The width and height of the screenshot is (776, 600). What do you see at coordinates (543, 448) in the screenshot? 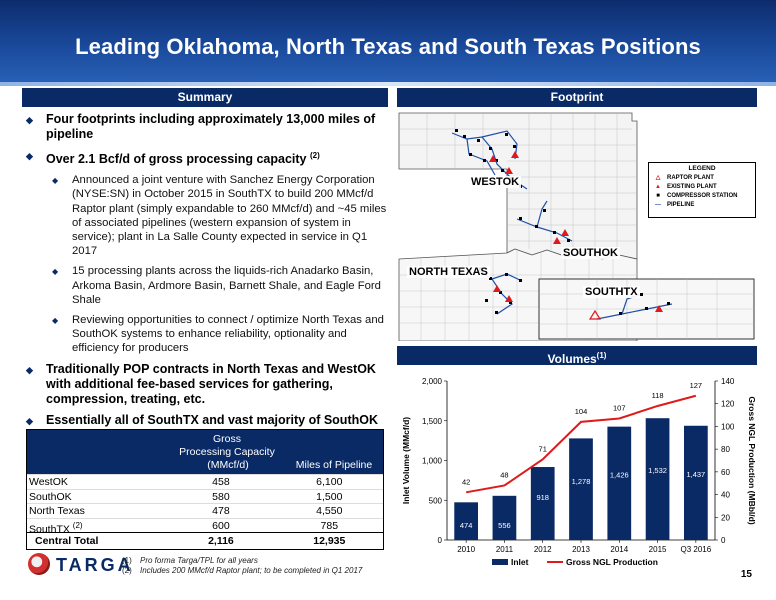
I see `line-value-label: 71` at bounding box center [543, 448].